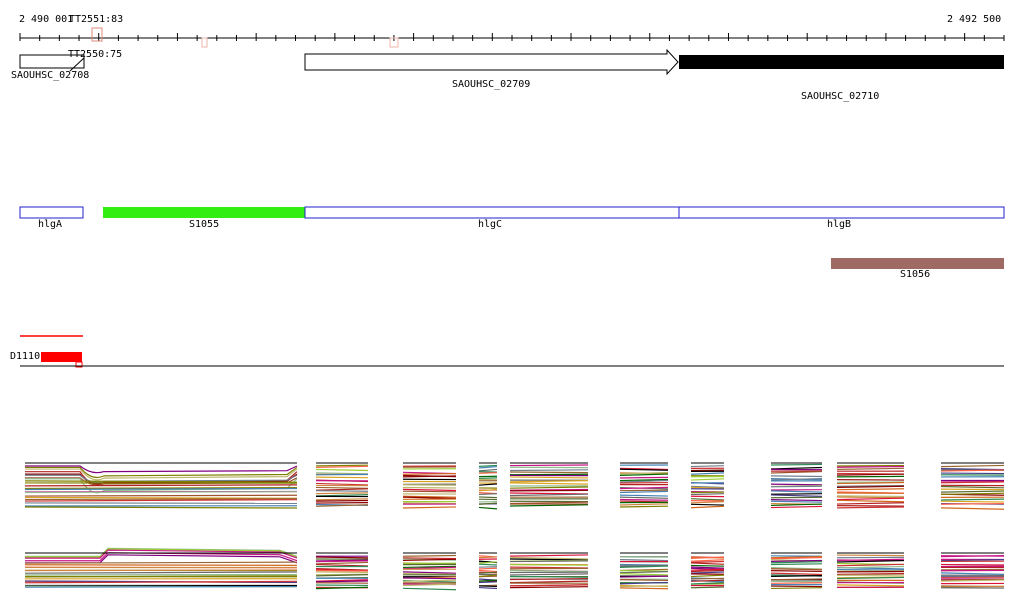 The image size is (1024, 611). Describe the element at coordinates (840, 96) in the screenshot. I see `gene-label-saouhsc-02710: SAOUHSC_02710` at that location.